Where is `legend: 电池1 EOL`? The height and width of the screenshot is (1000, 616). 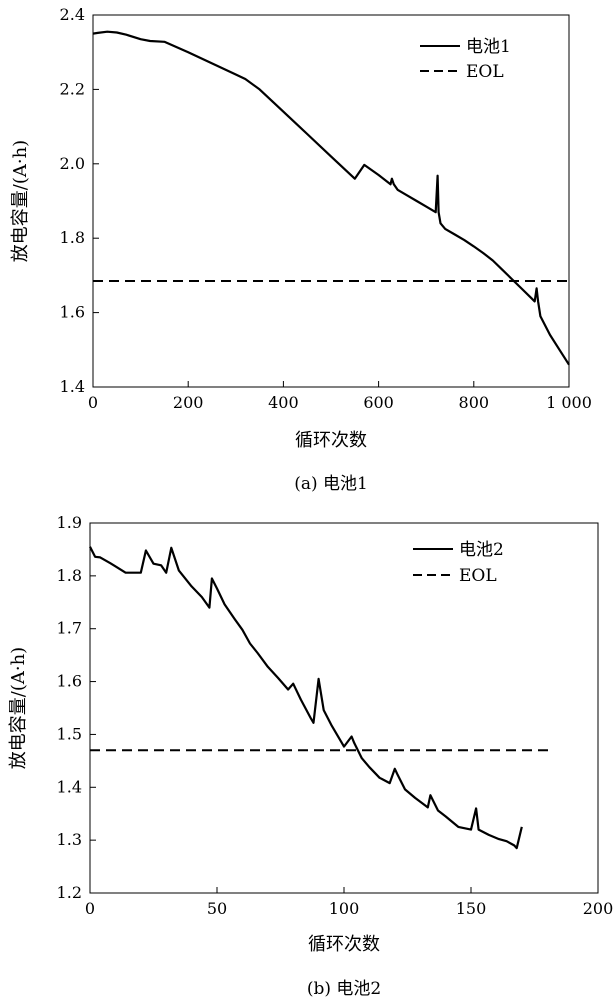
legend: 电池1 EOL is located at coordinates (465, 59).